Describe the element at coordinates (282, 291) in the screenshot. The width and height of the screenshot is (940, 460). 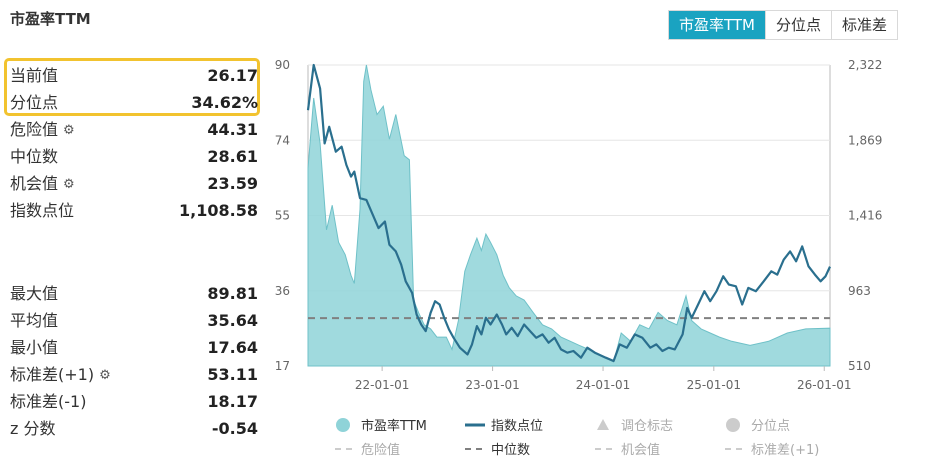
I see `left-tick-label: 36` at that location.